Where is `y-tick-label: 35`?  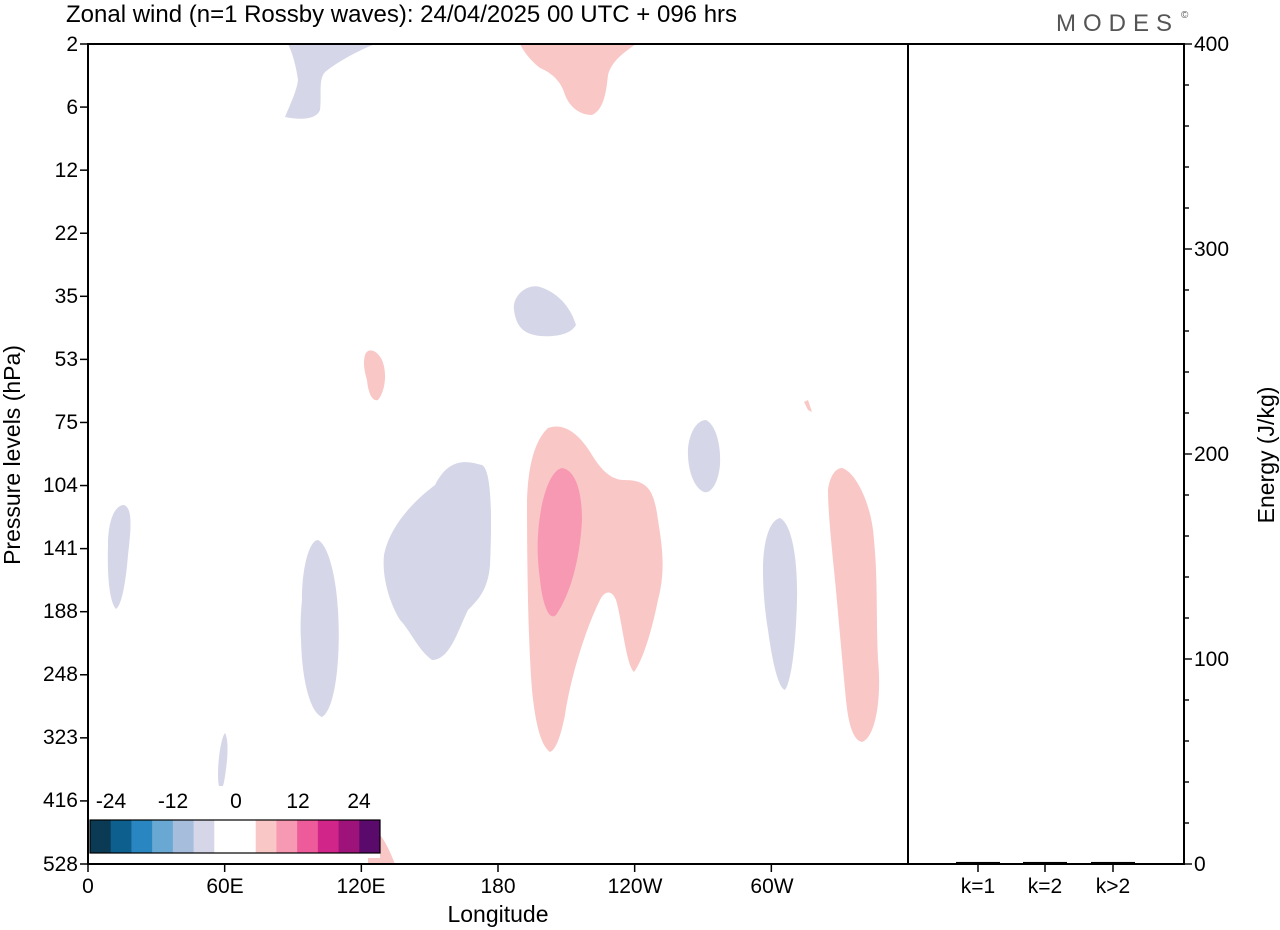 y-tick-label: 35 is located at coordinates (66, 296).